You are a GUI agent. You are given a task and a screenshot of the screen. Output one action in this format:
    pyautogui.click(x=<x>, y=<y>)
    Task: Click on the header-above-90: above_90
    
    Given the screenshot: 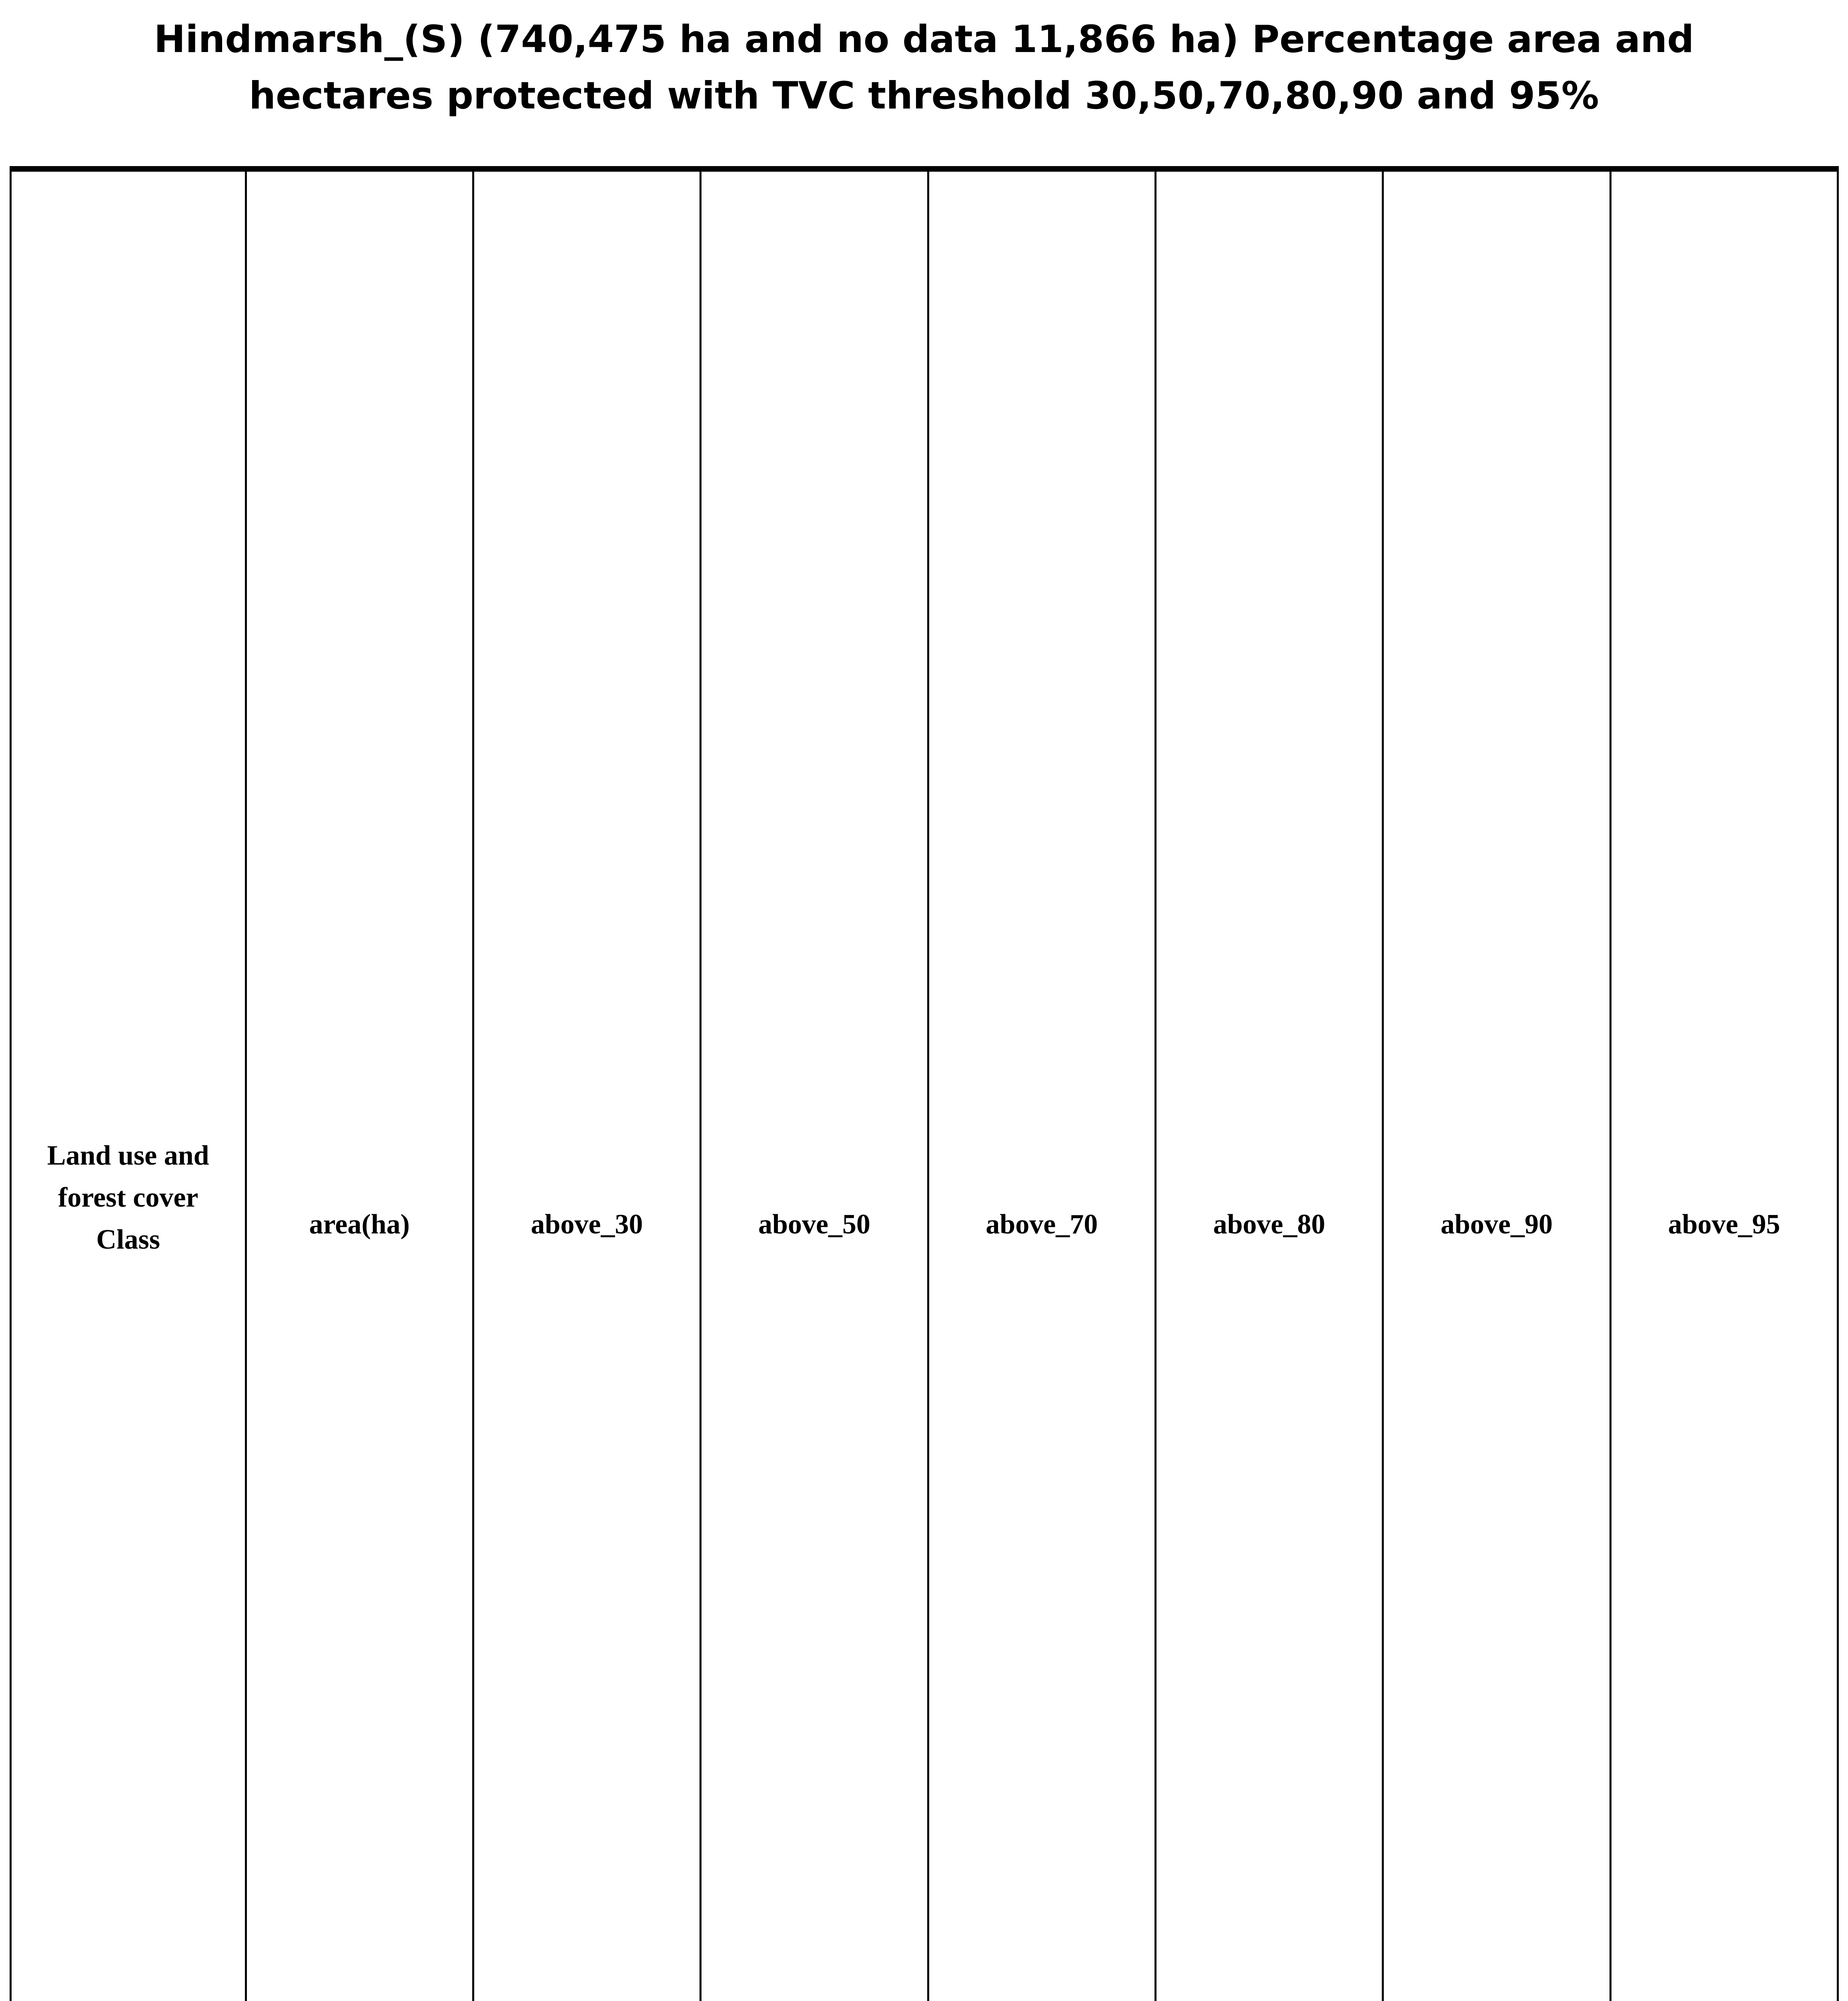 What is the action you would take?
    pyautogui.click(x=1497, y=1086)
    